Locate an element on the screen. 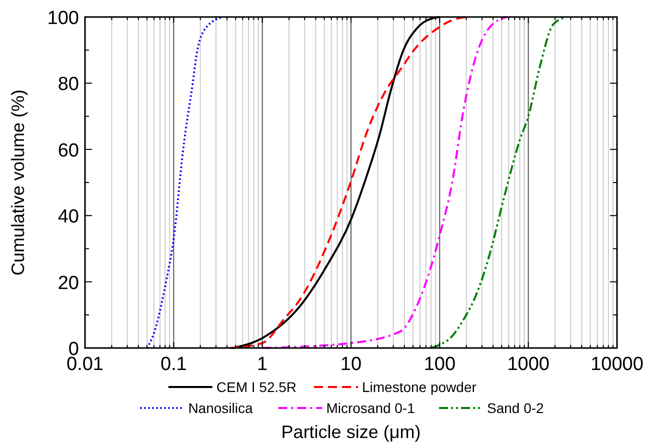  y-tick-label: 40 is located at coordinates (68, 217).